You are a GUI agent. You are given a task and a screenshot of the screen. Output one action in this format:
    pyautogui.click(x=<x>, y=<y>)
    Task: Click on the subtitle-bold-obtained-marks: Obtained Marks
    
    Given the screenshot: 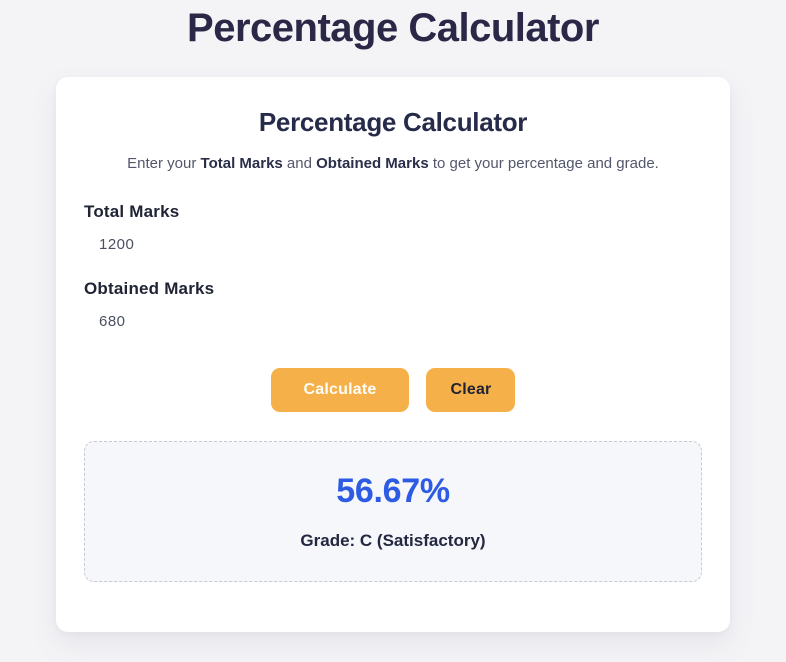 What is the action you would take?
    pyautogui.click(x=372, y=163)
    